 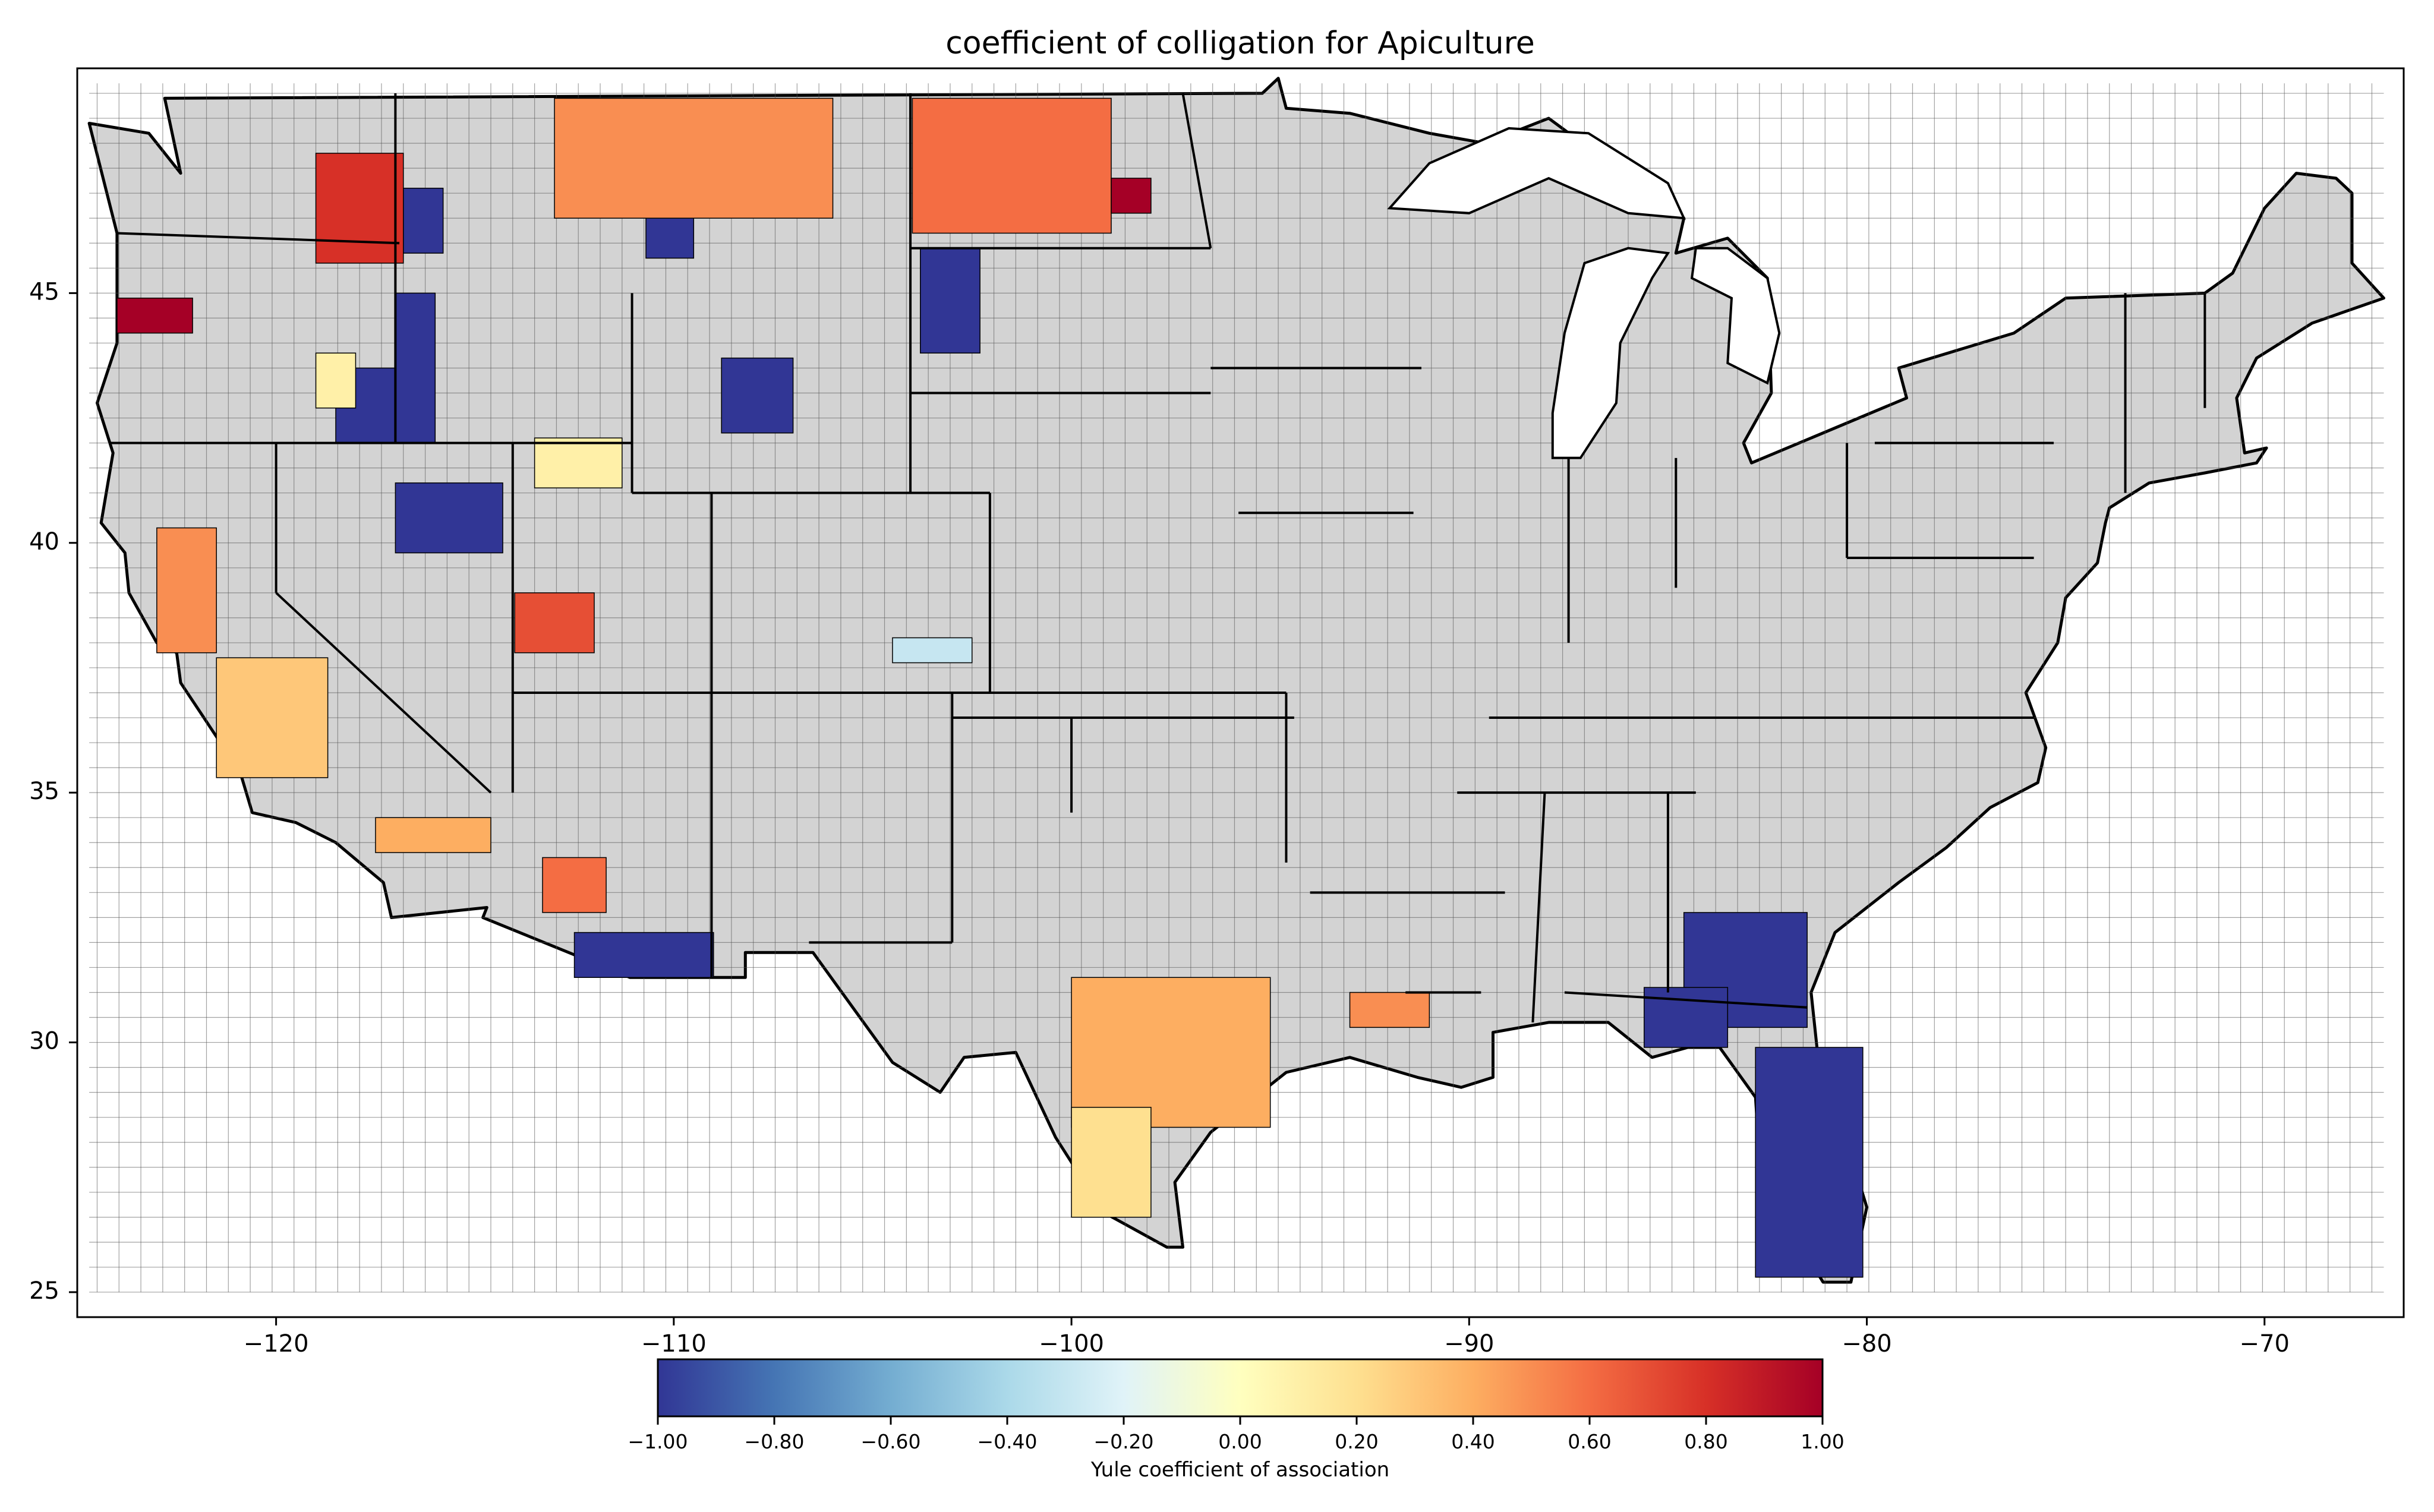 I want to click on x-tick-label: −120, so click(x=276, y=1344).